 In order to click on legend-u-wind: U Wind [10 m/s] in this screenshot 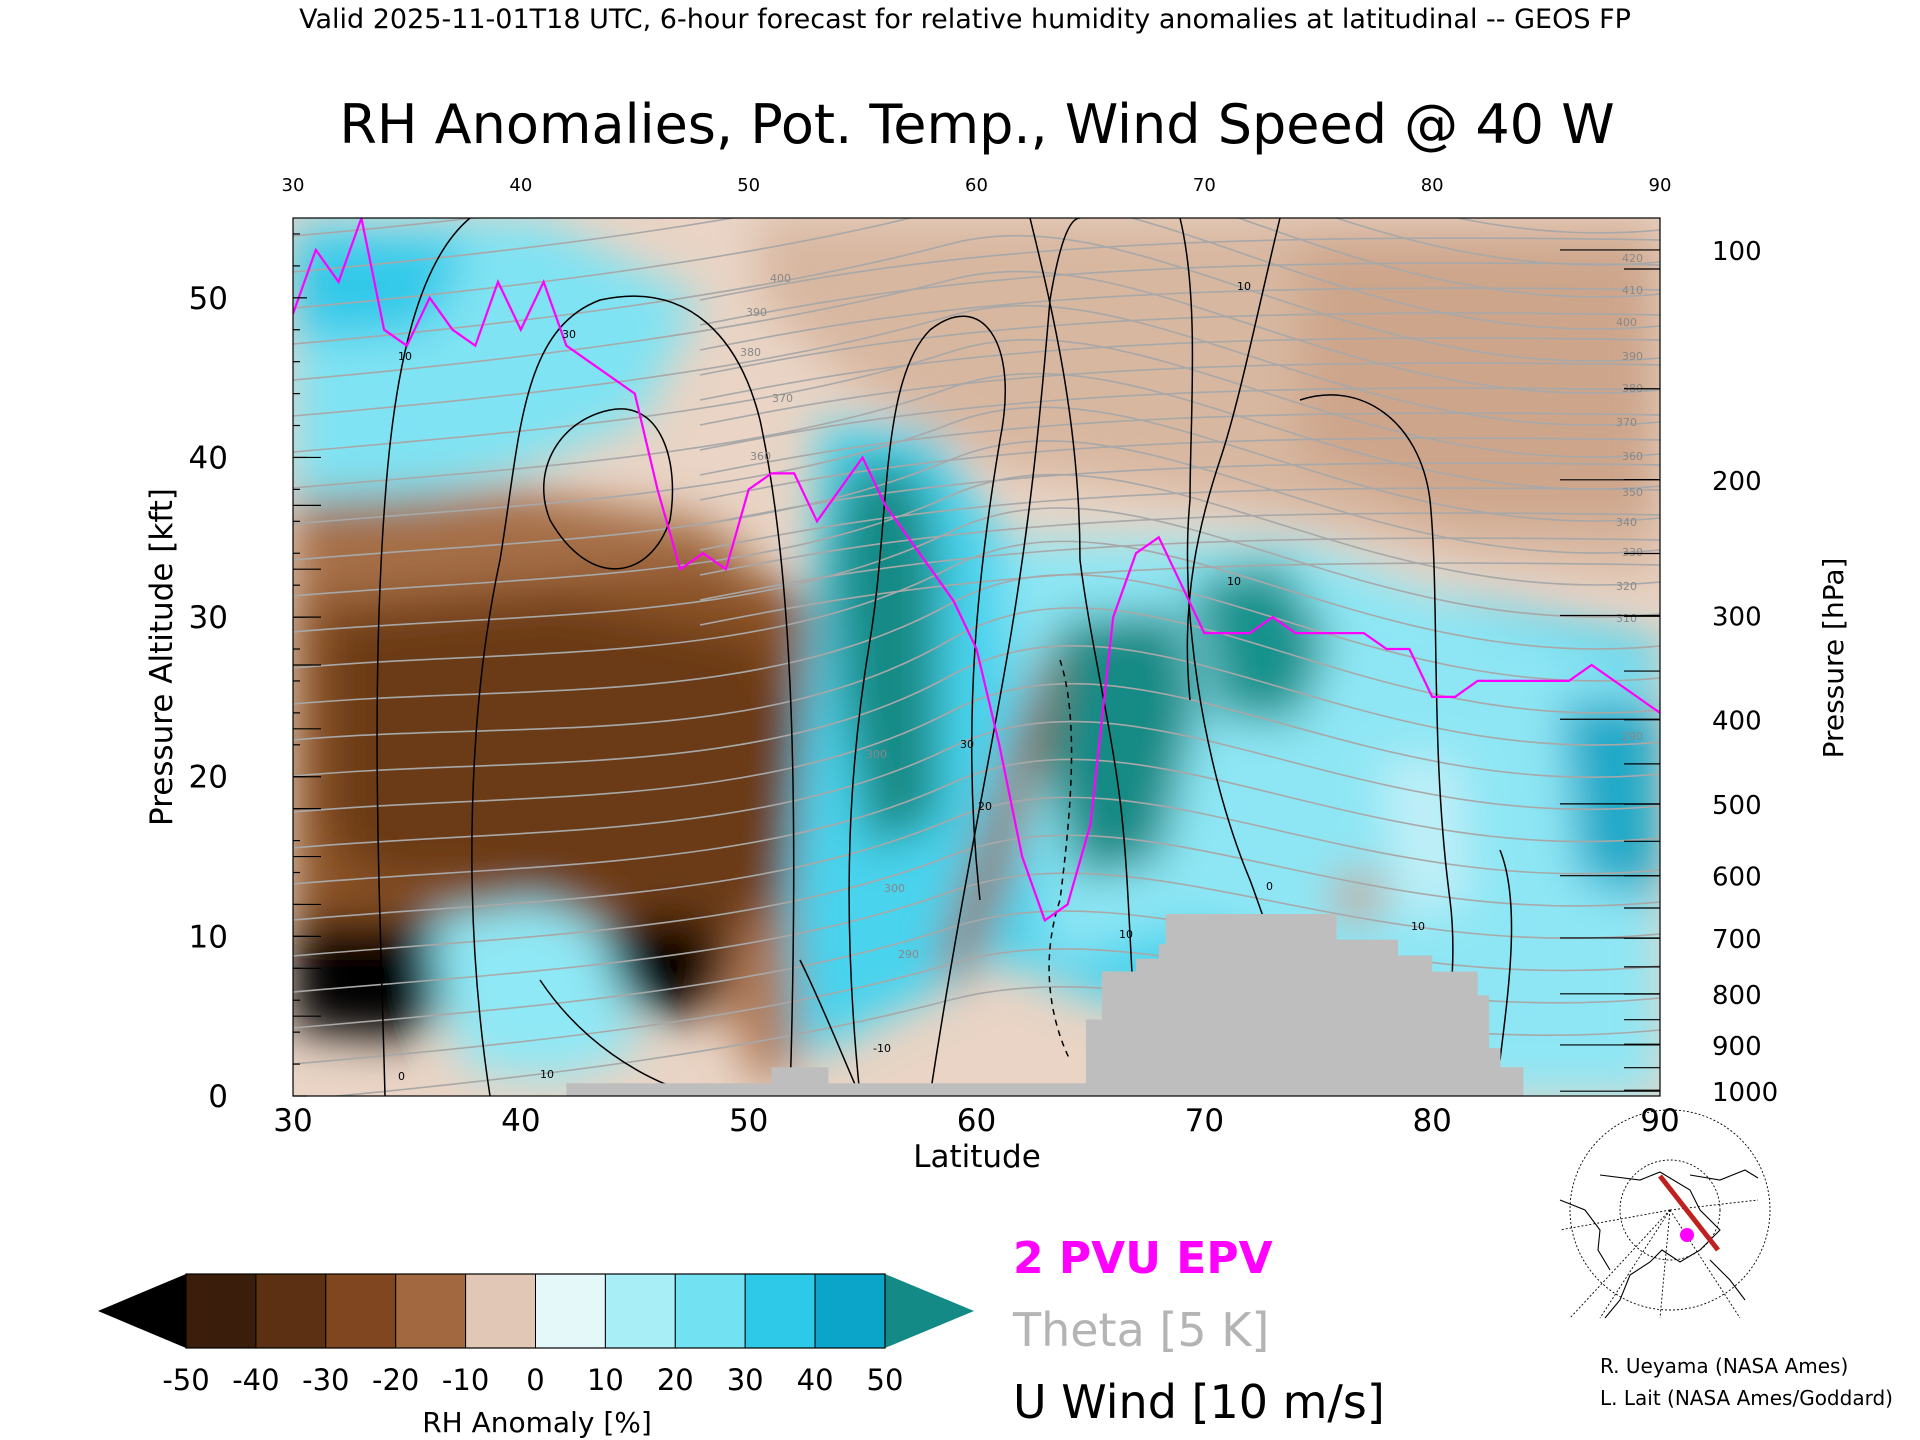, I will do `click(1199, 1402)`.